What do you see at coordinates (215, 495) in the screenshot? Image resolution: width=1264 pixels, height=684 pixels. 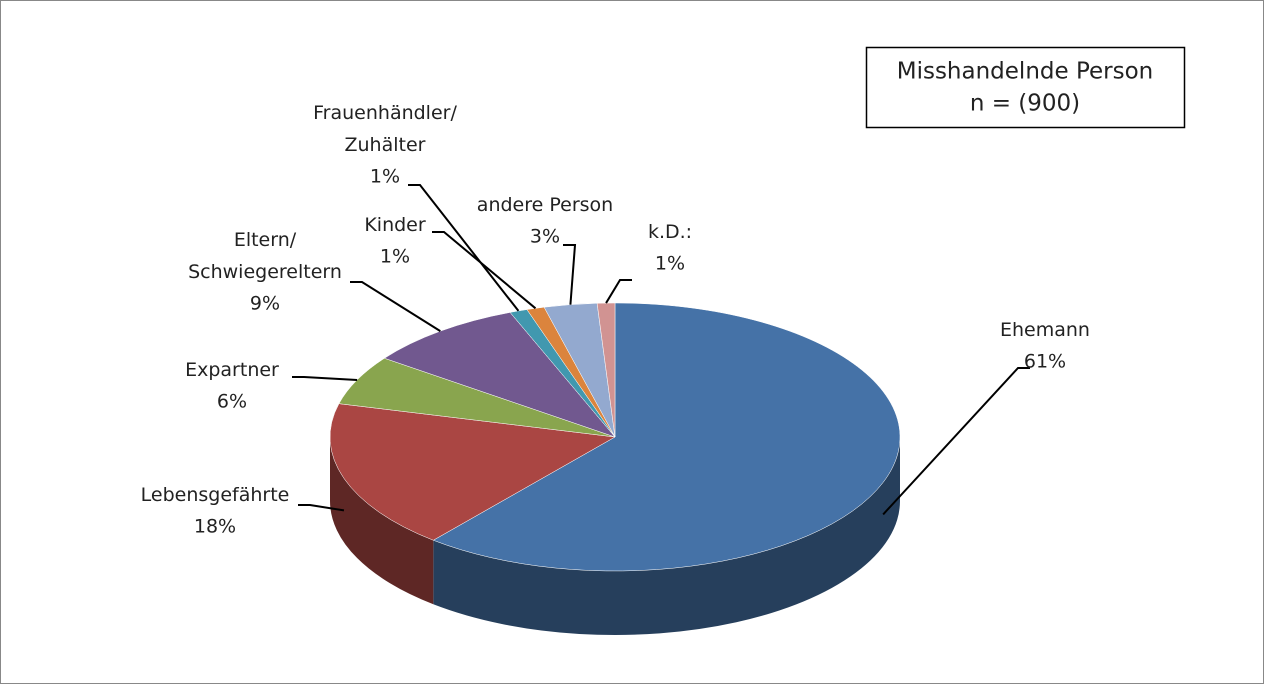 I see `category-label: Lebensgefährte` at bounding box center [215, 495].